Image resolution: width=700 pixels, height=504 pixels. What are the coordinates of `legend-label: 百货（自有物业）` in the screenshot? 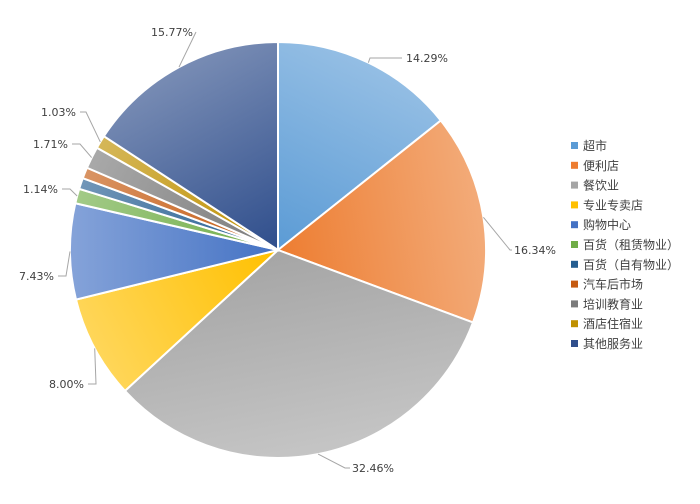 It's located at (631, 264).